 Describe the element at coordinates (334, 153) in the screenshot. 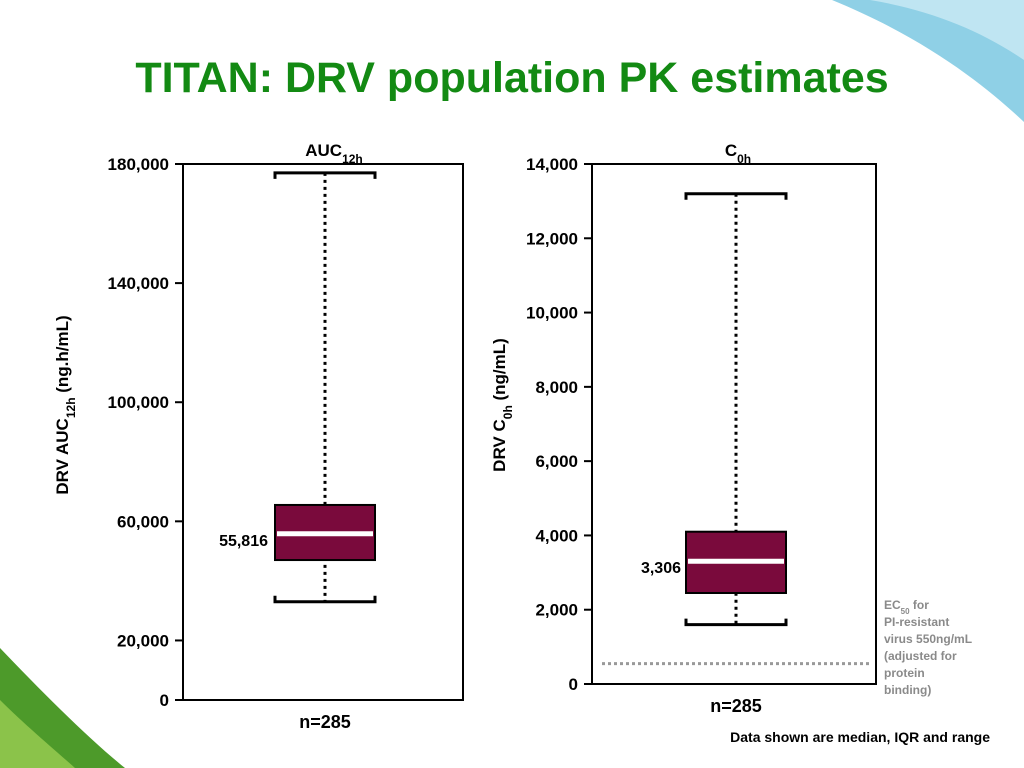

I see `auc-chart-title: AUC12h` at that location.